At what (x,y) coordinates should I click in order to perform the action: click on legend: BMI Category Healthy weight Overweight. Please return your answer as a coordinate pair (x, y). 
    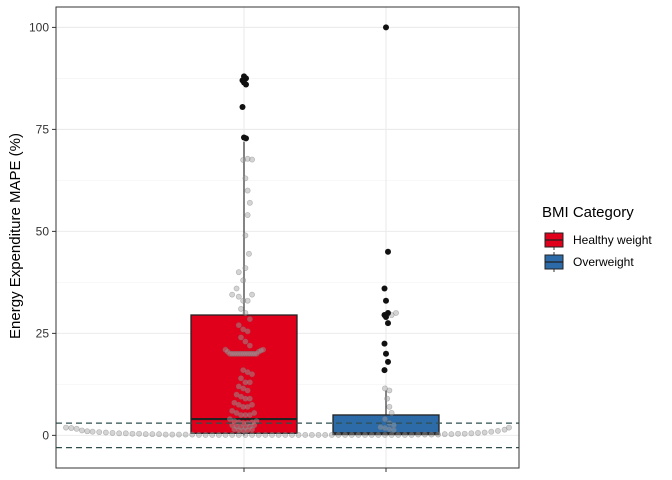
    Looking at the image, I should click on (597, 238).